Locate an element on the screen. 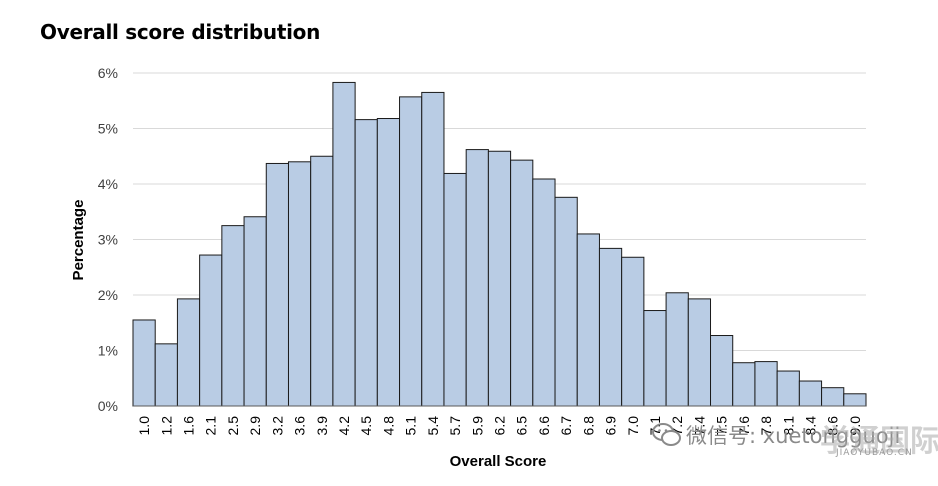  x-tick-label: 6.6 is located at coordinates (544, 426).